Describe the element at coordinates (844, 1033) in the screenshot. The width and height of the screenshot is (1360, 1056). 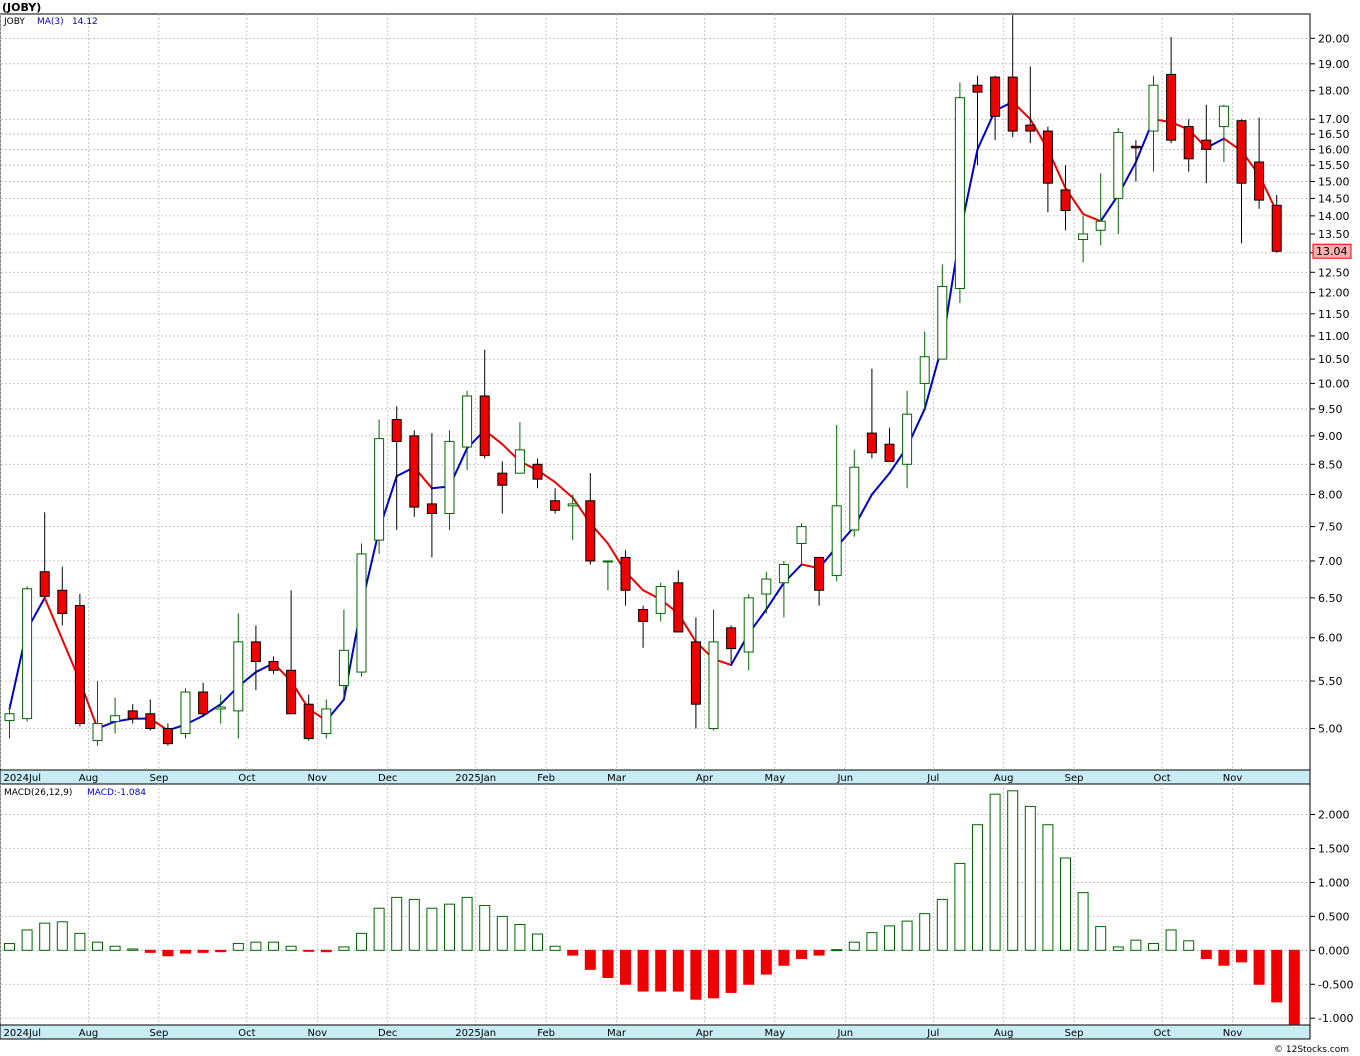
I see `macd-x-tick-label: Jun` at that location.